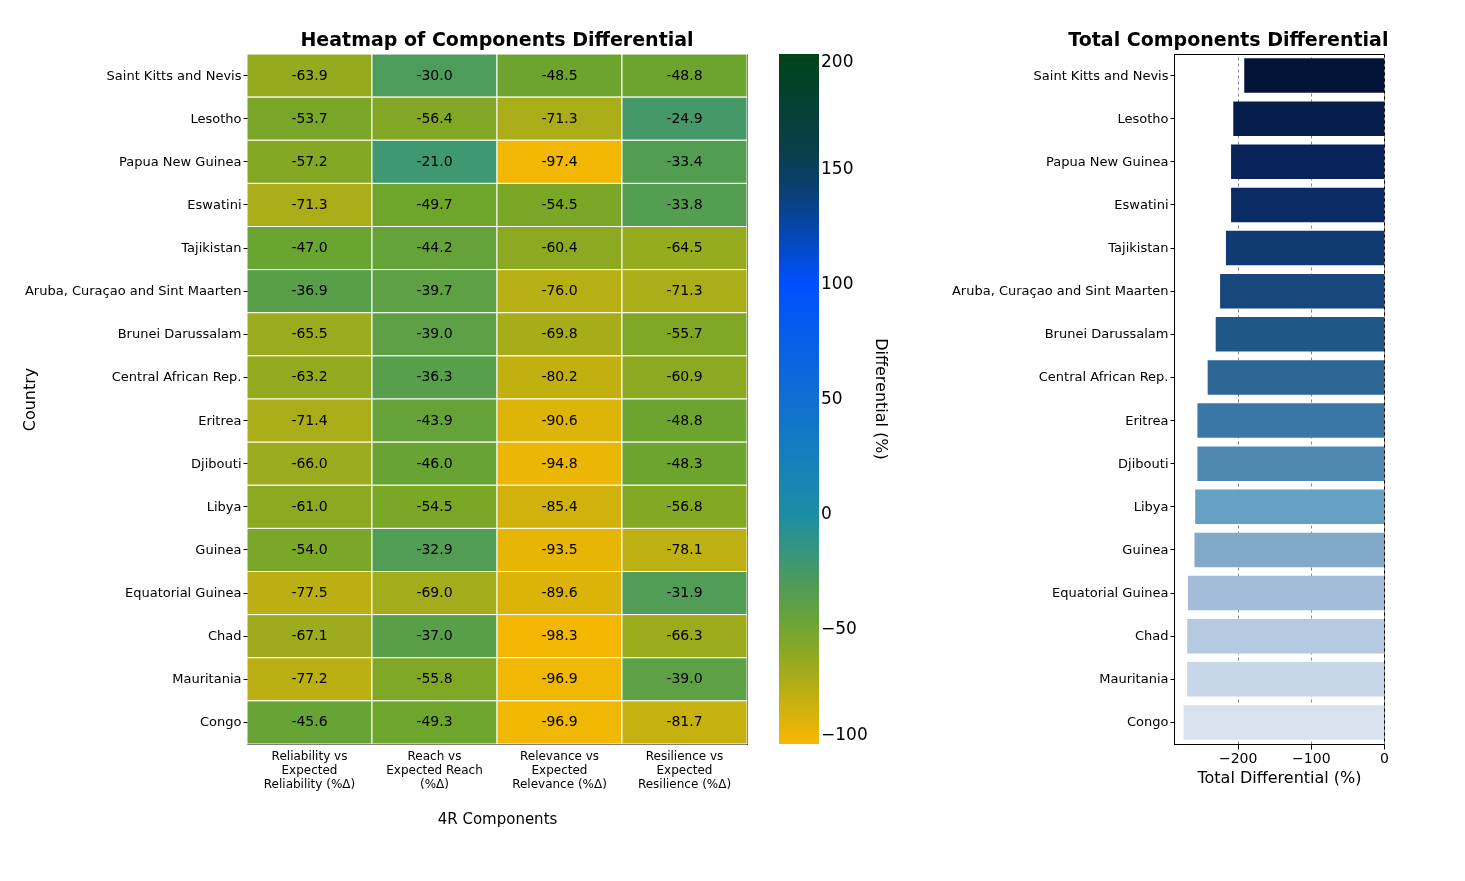 The width and height of the screenshot is (1465, 881). I want to click on color-bar-title: Differential (%), so click(881, 399).